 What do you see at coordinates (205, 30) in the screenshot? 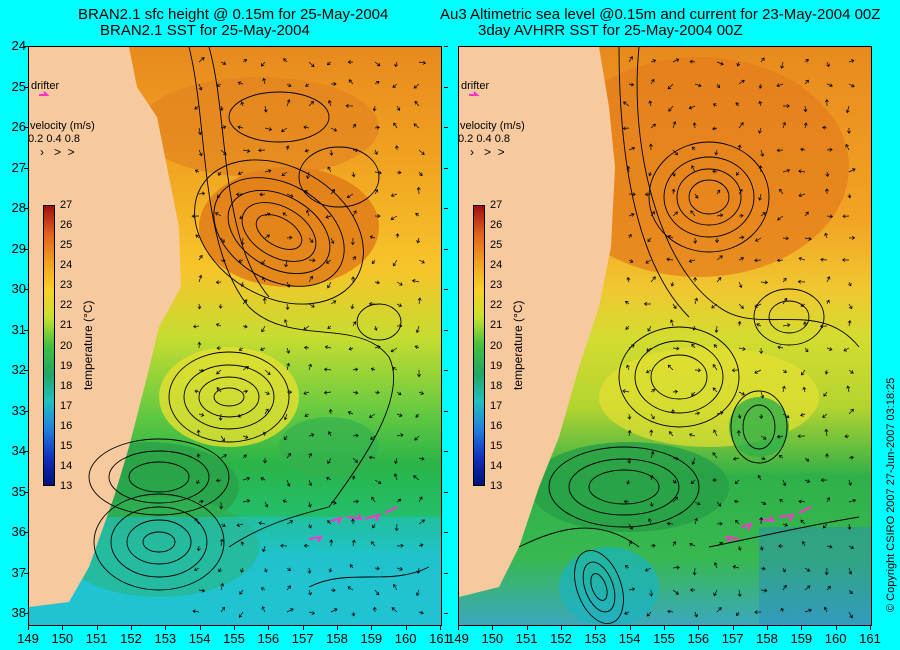
I see `left-title-line2: BRAN2.1 SST for 25-May-2004` at bounding box center [205, 30].